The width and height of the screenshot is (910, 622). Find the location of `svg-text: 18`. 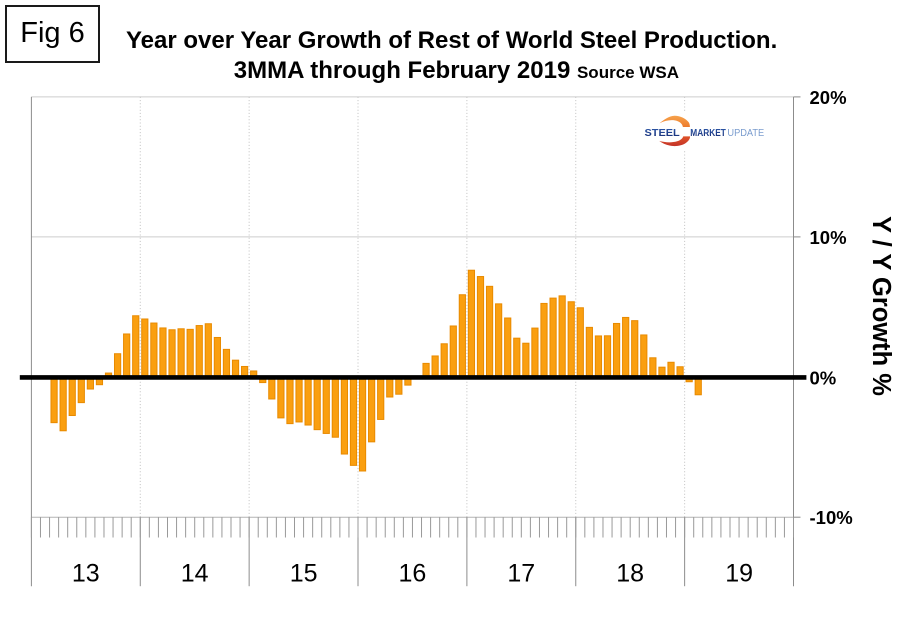

svg-text: 18 is located at coordinates (630, 573).